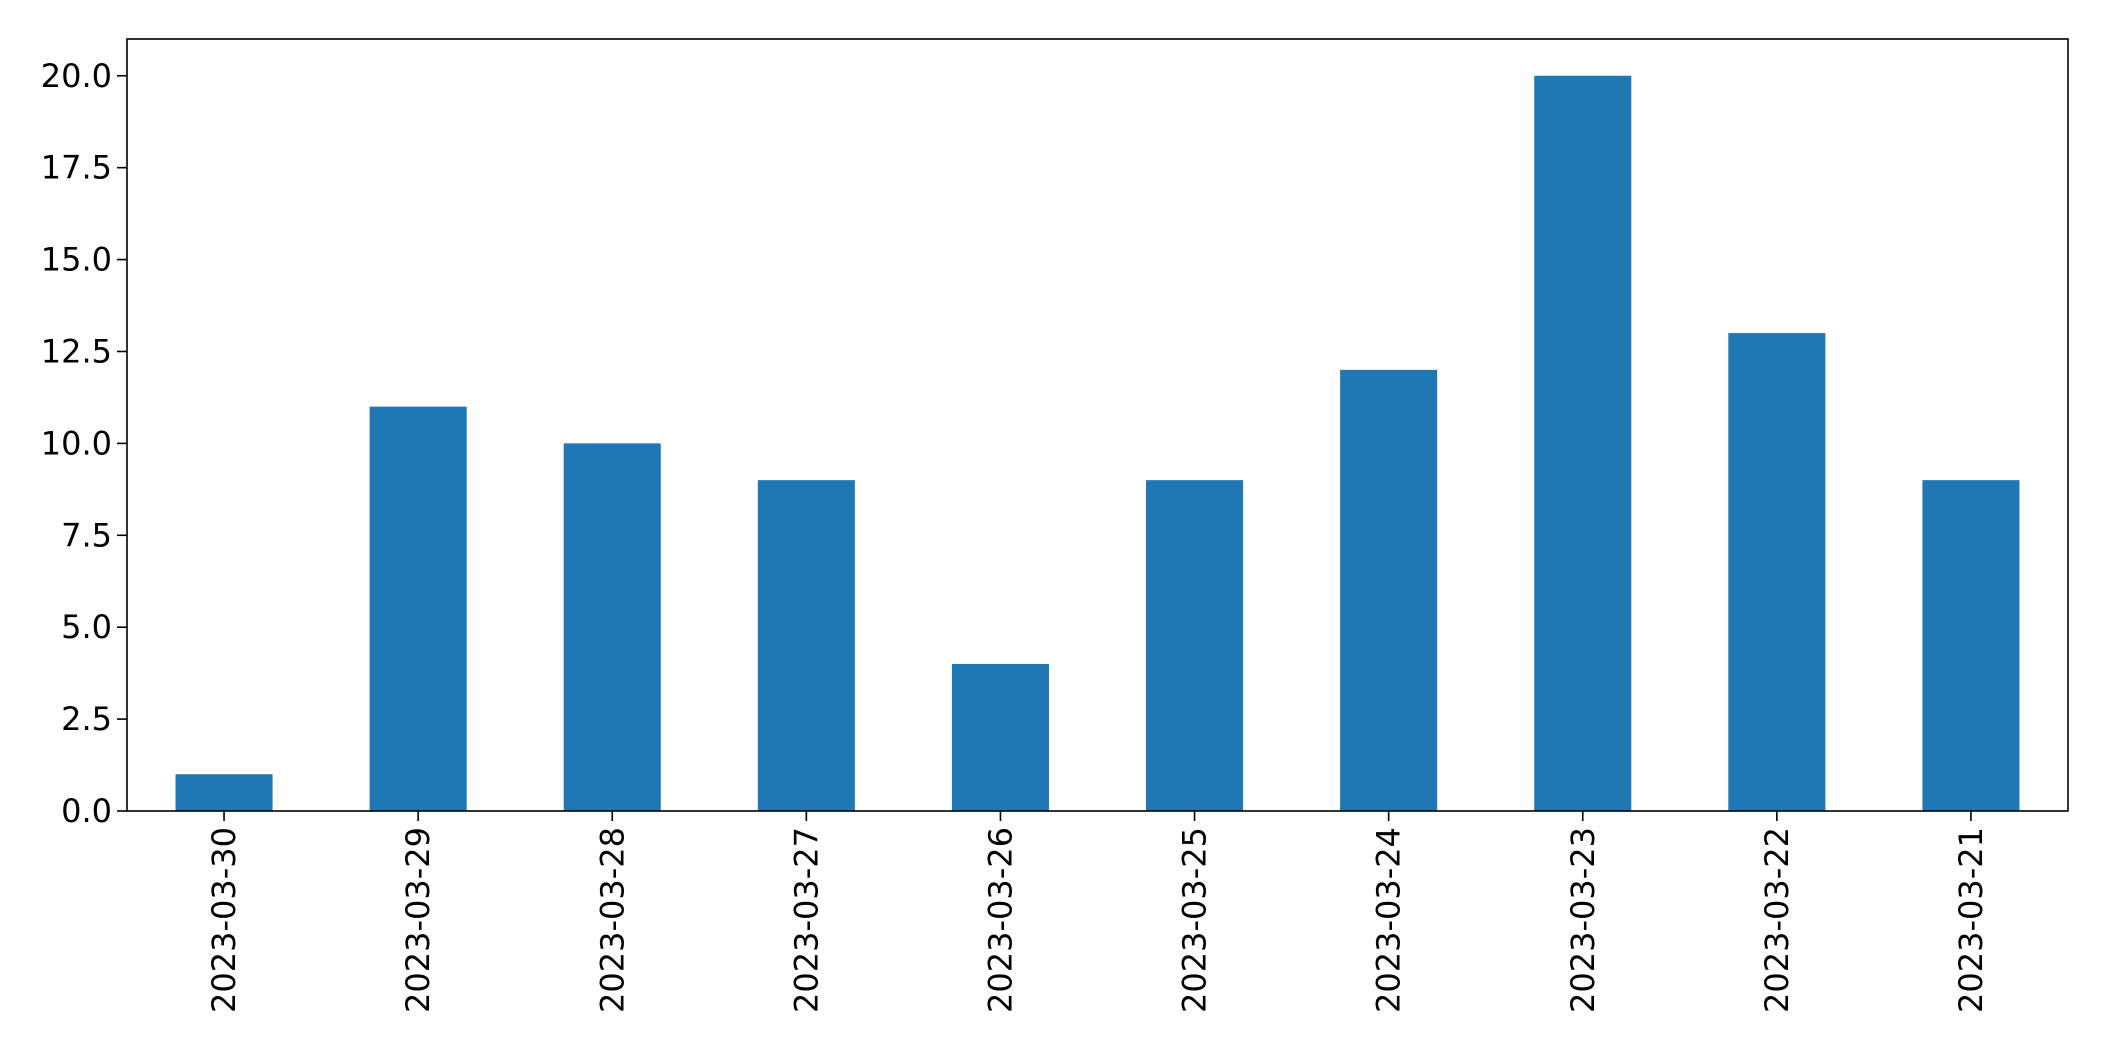 The image size is (2104, 1061). What do you see at coordinates (86, 627) in the screenshot?
I see `y-tick-label: 5.0` at bounding box center [86, 627].